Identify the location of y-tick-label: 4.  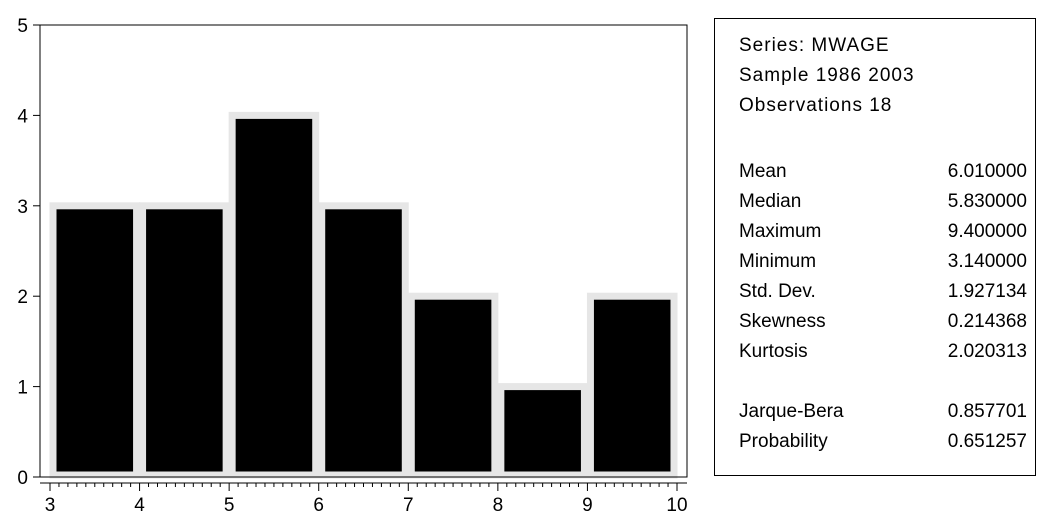
(22, 116).